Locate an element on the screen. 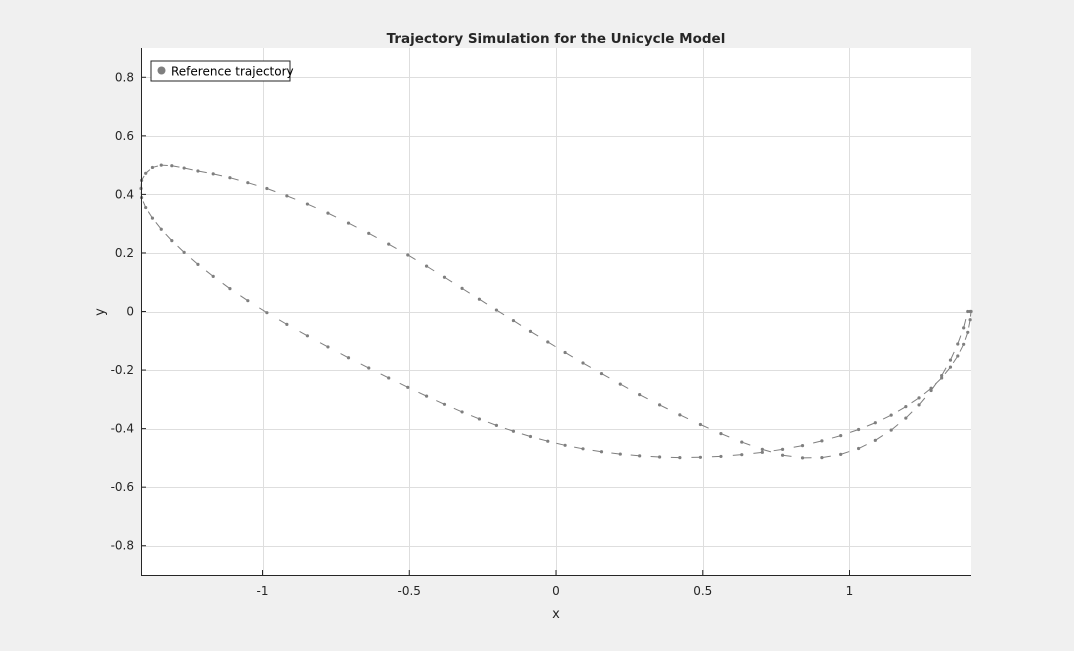 The height and width of the screenshot is (651, 1074). y-axis-label: y is located at coordinates (100, 312).